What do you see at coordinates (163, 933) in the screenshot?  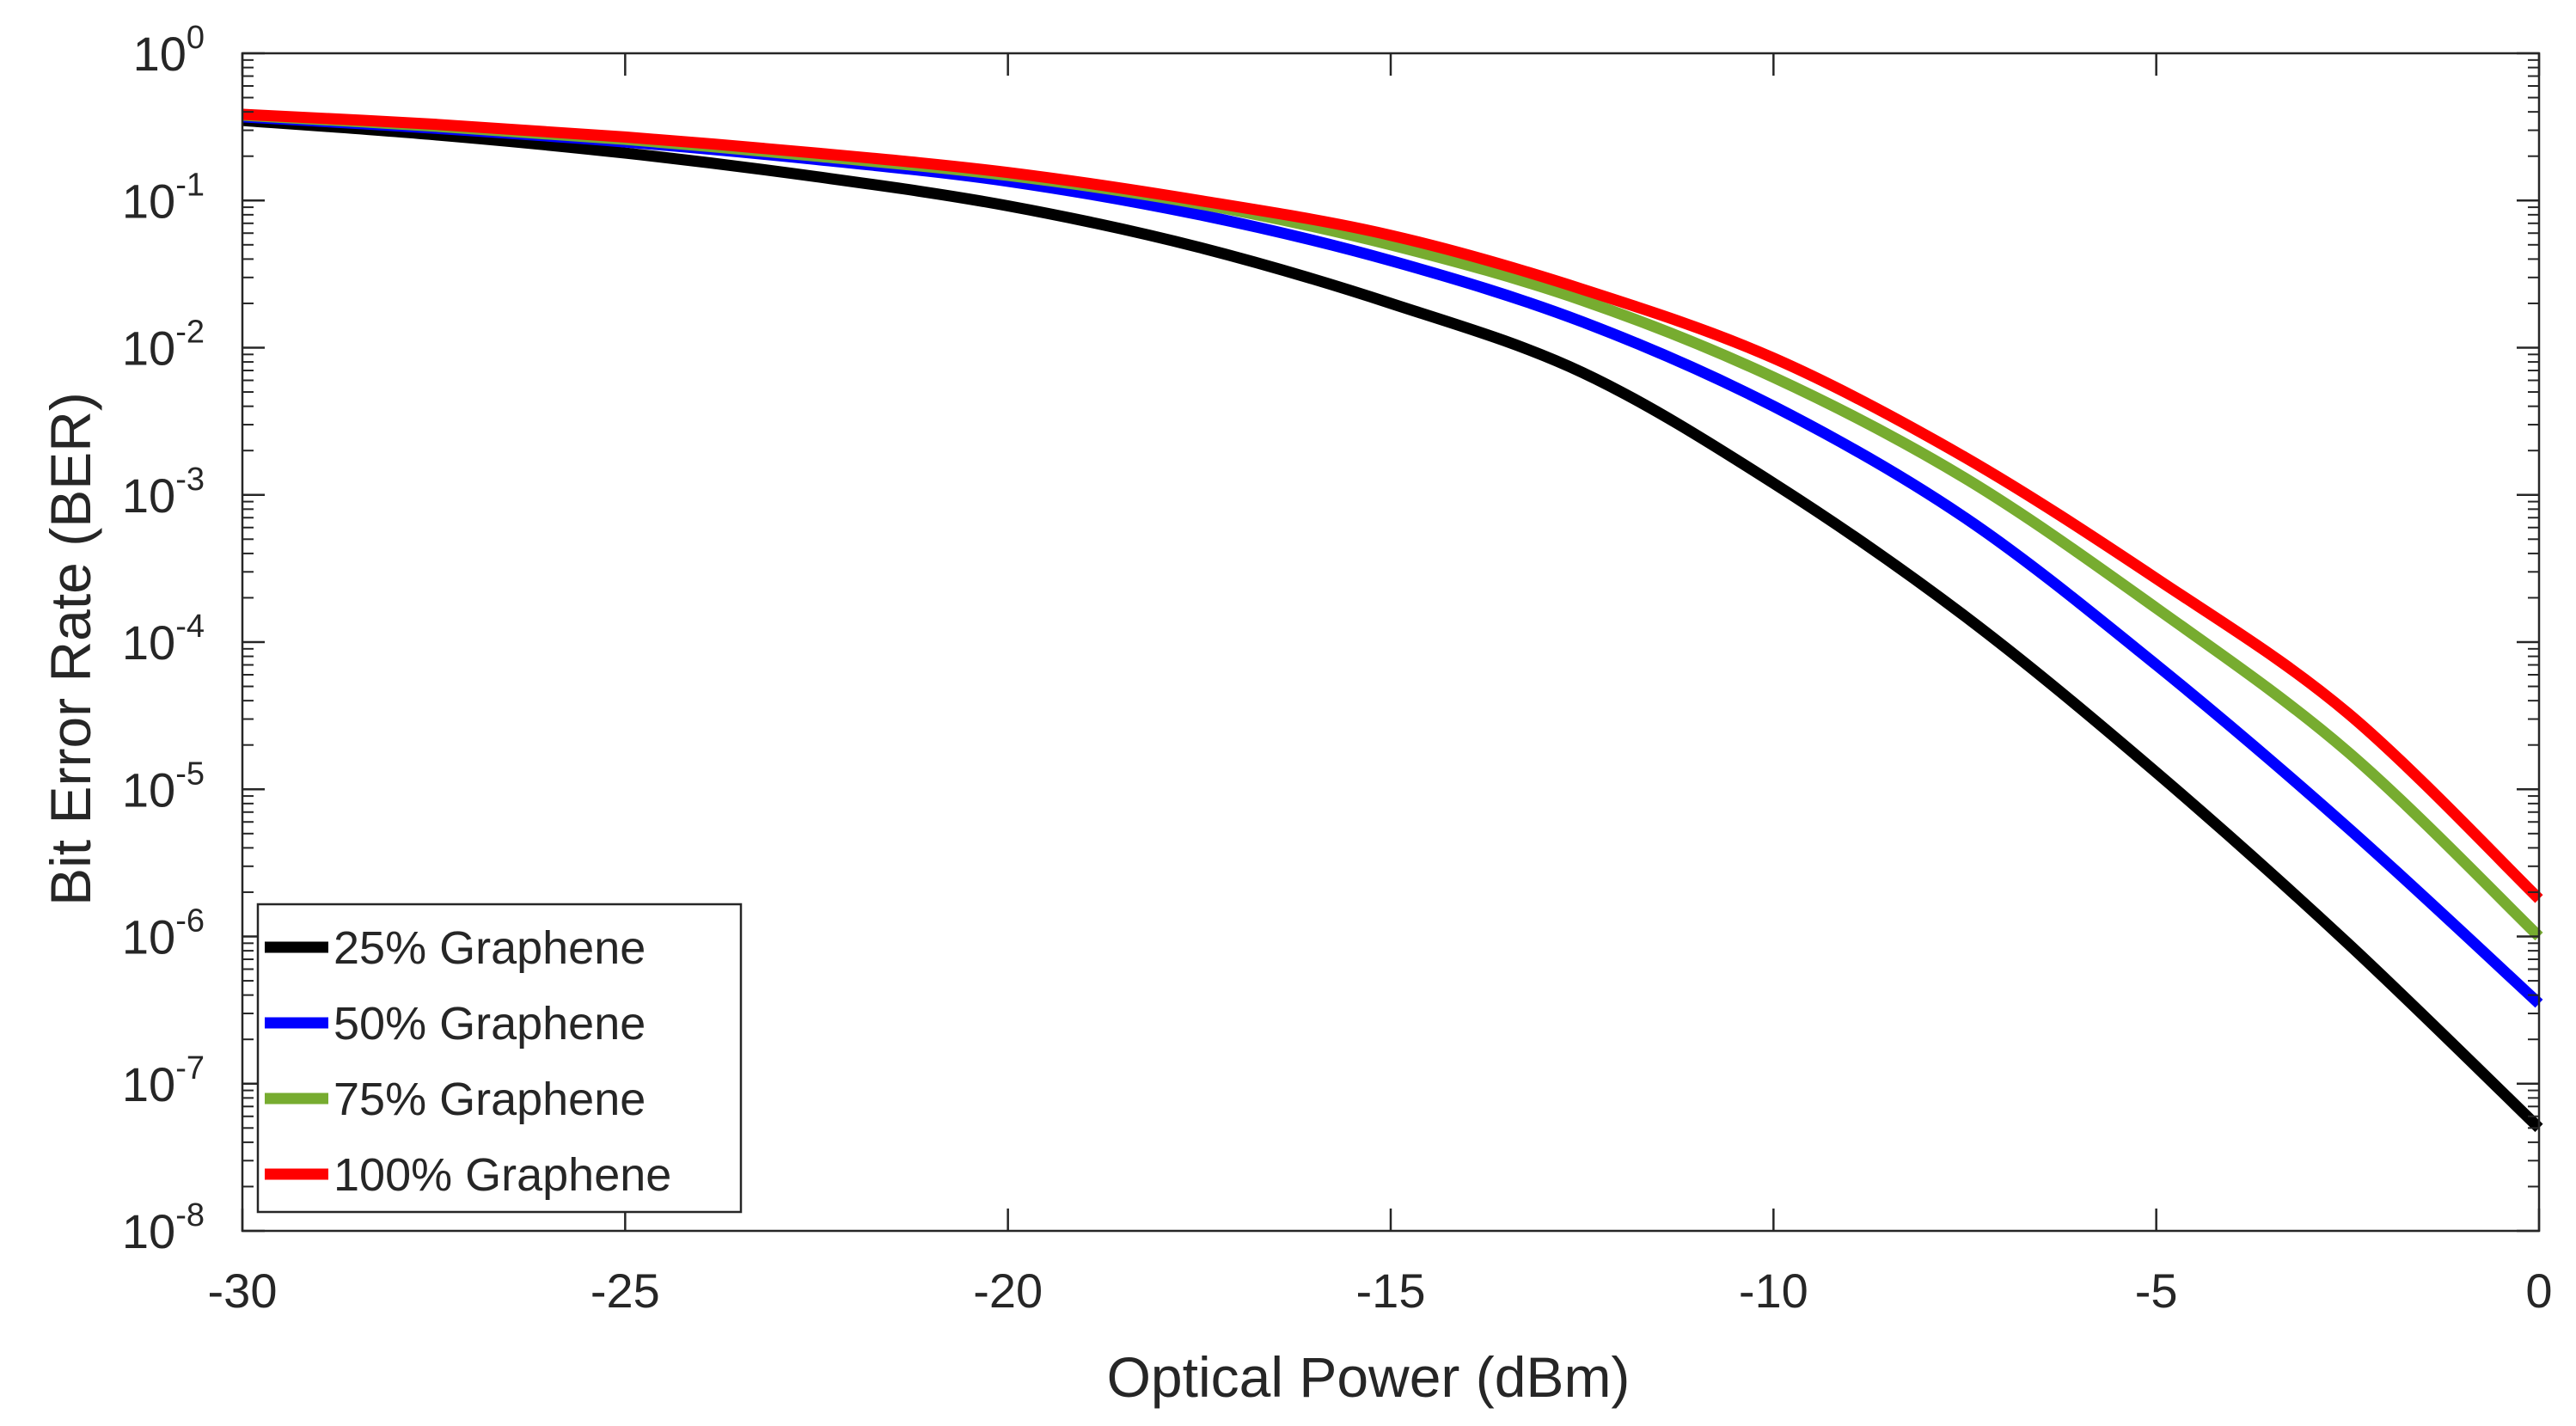 I see `y-tick-label: 10⁻⁶` at bounding box center [163, 933].